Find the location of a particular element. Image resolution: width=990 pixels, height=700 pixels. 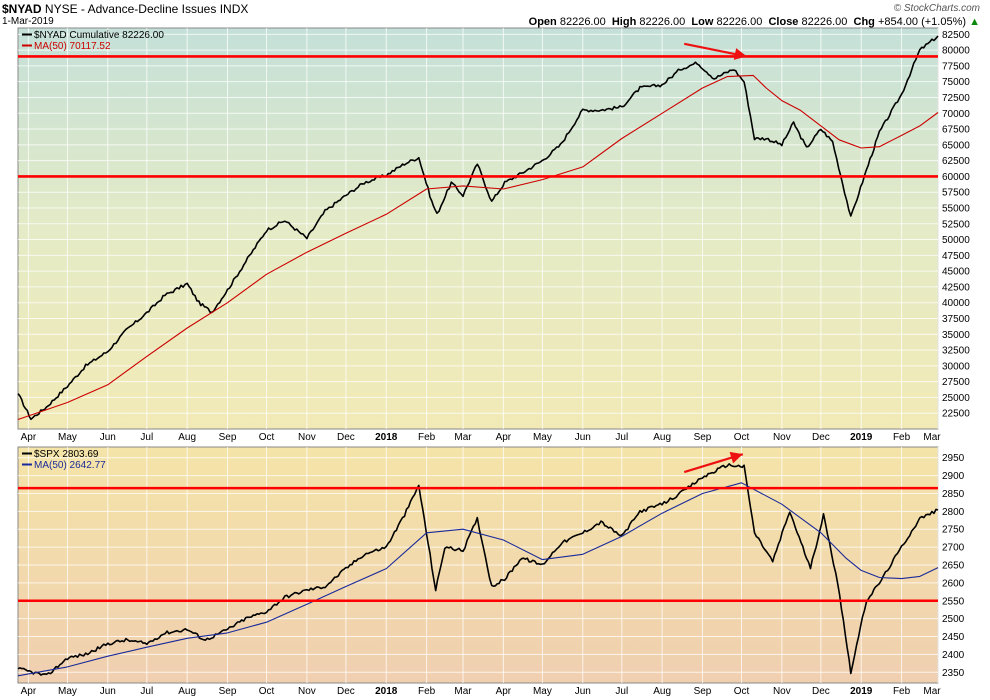

watermark: © StockCharts.com is located at coordinates (936, 8).